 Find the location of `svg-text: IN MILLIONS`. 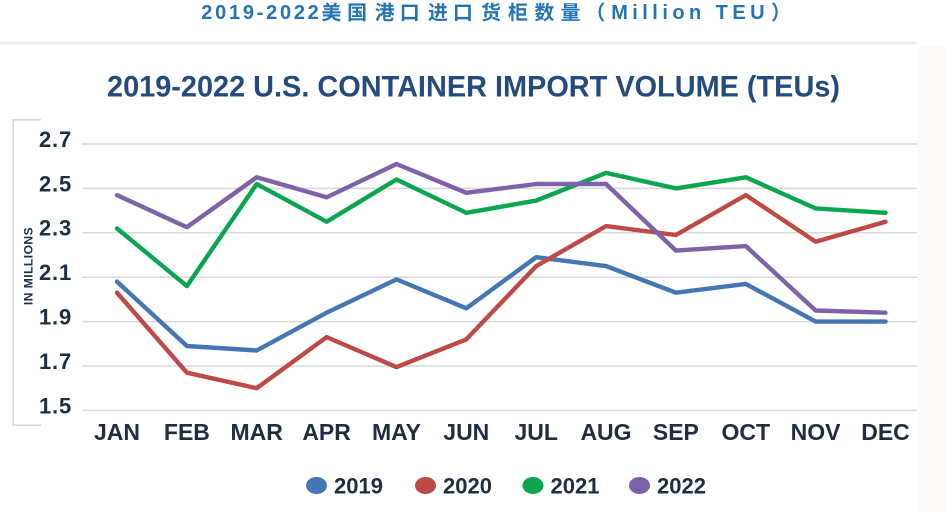

svg-text: IN MILLIONS is located at coordinates (28, 266).